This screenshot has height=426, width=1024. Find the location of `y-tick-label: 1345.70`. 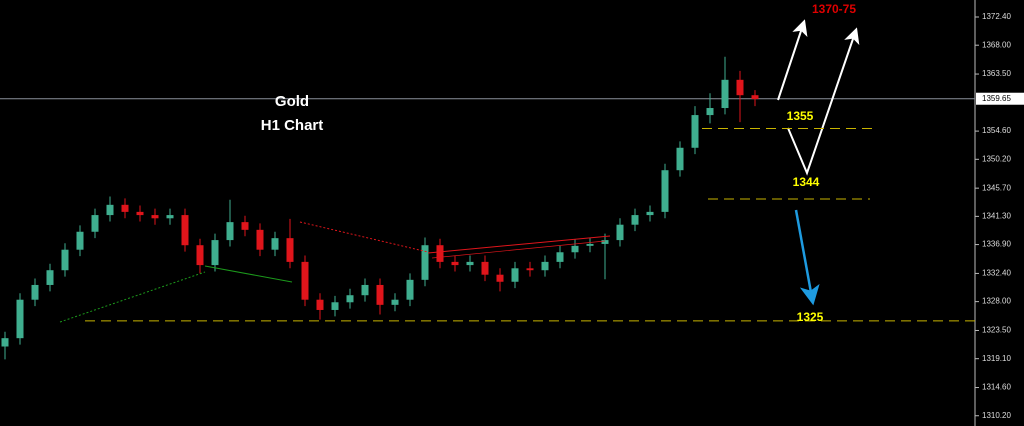

y-tick-label: 1345.70 is located at coordinates (996, 187).